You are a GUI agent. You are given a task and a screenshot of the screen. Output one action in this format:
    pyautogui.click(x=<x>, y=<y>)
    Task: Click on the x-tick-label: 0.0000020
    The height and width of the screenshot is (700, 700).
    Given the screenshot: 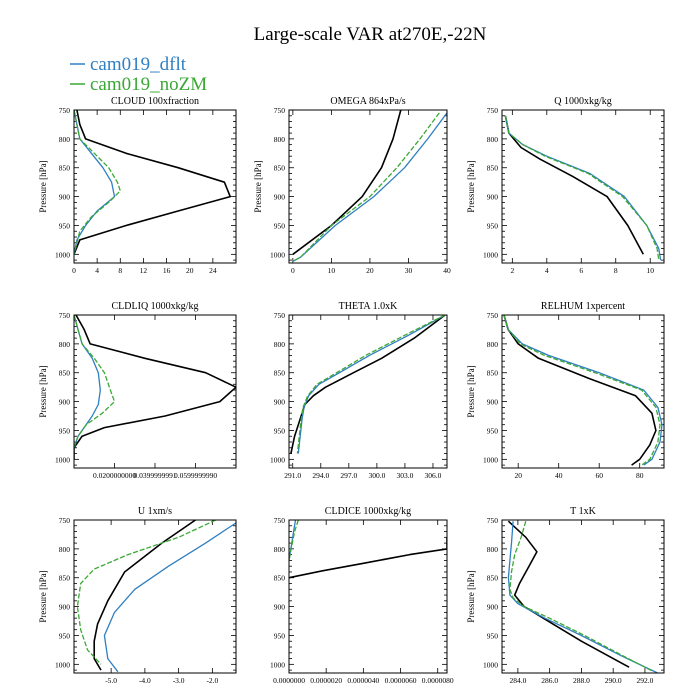 What is the action you would take?
    pyautogui.click(x=326, y=680)
    